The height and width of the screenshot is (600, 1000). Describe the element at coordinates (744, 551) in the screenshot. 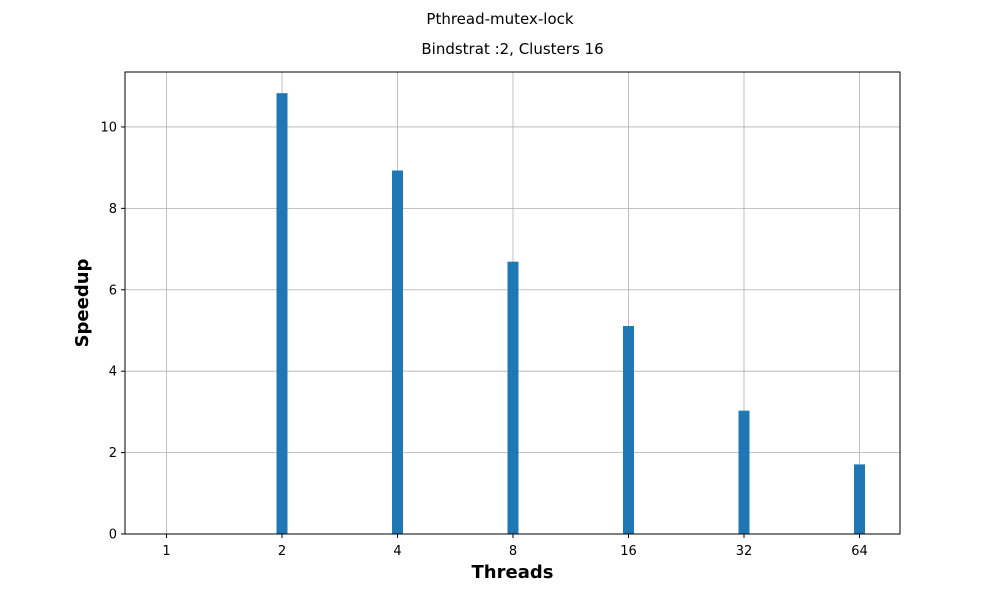

I see `x-tick-label: 32` at that location.